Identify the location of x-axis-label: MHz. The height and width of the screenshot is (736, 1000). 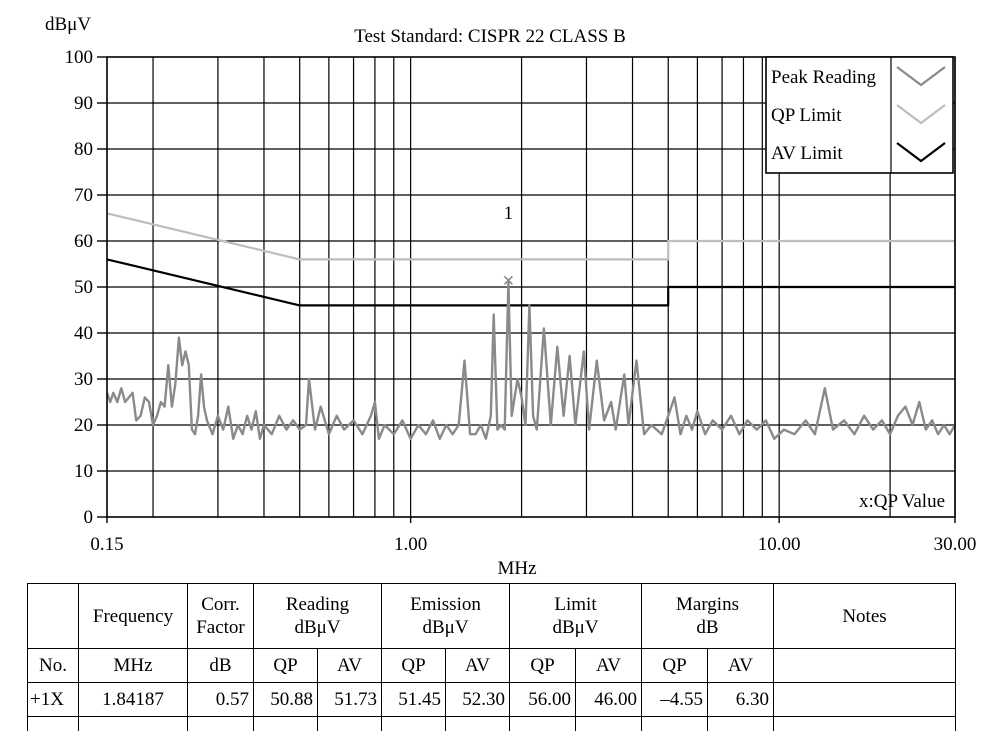
(516, 568).